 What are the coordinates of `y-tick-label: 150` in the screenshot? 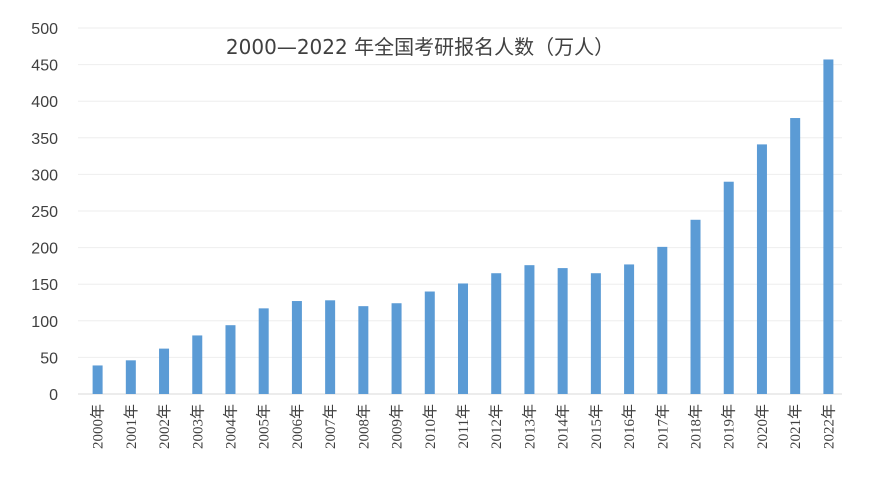 It's located at (44, 285).